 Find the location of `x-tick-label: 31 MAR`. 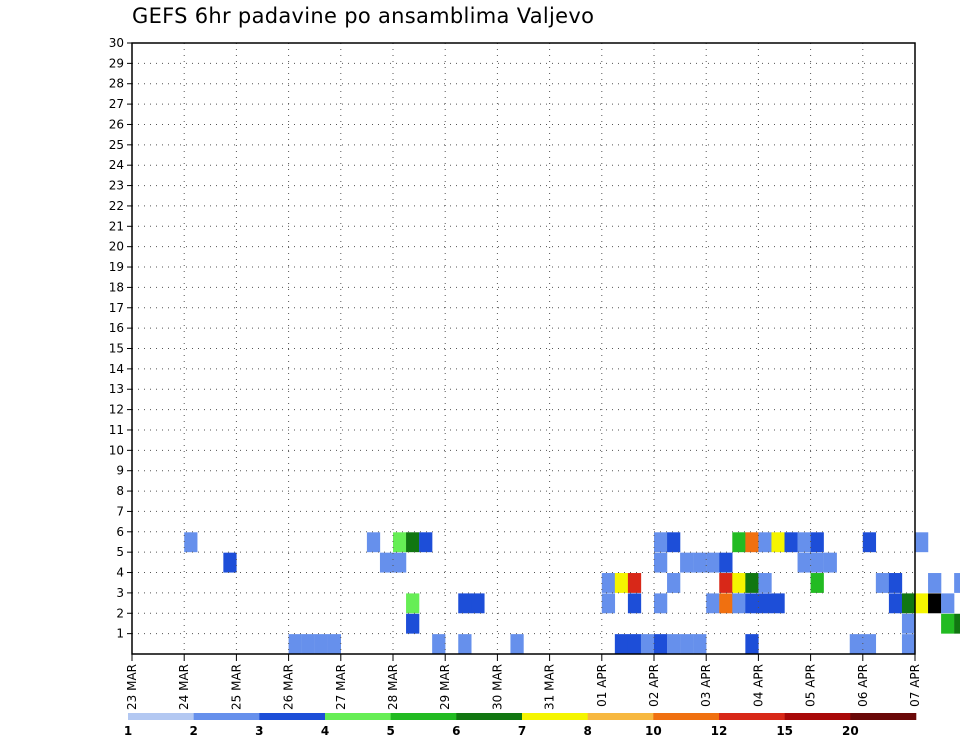

x-tick-label: 31 MAR is located at coordinates (550, 687).